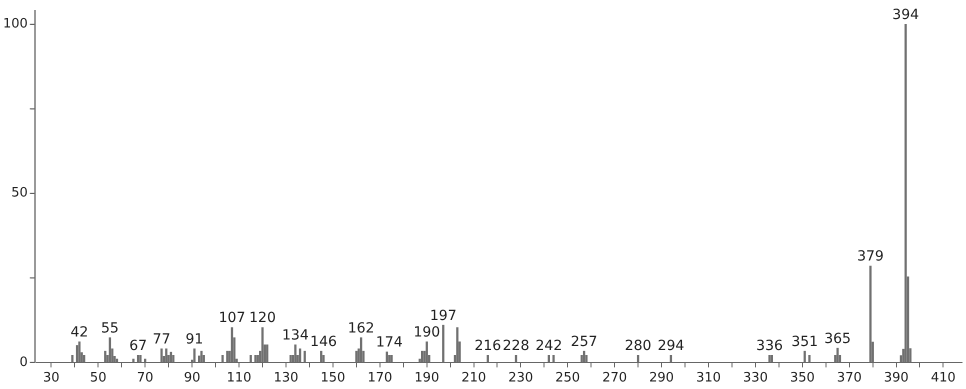  I want to click on annotation: 351, so click(804, 342).